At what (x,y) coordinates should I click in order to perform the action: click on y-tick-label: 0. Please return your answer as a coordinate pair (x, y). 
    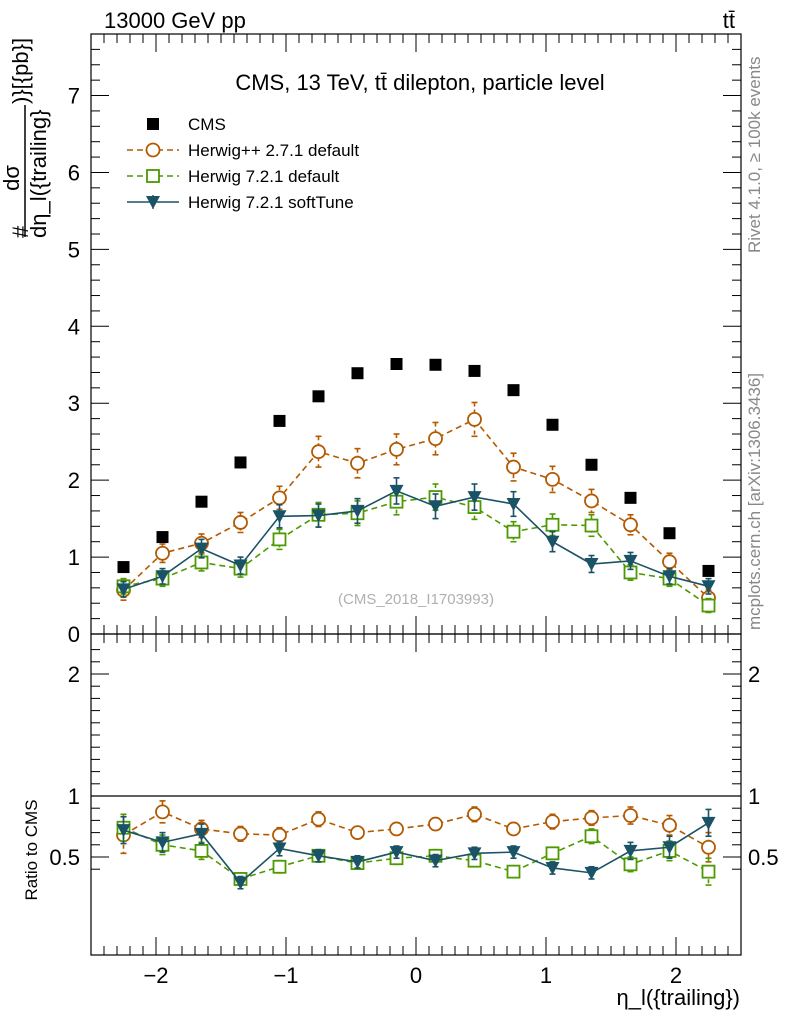
    Looking at the image, I should click on (74, 634).